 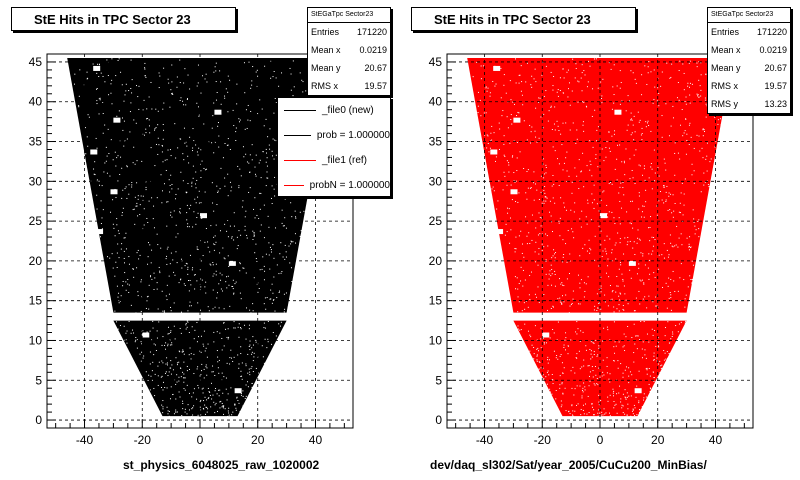 What do you see at coordinates (112, 19) in the screenshot?
I see `left-title: StE Hits in TPC Sector 23` at bounding box center [112, 19].